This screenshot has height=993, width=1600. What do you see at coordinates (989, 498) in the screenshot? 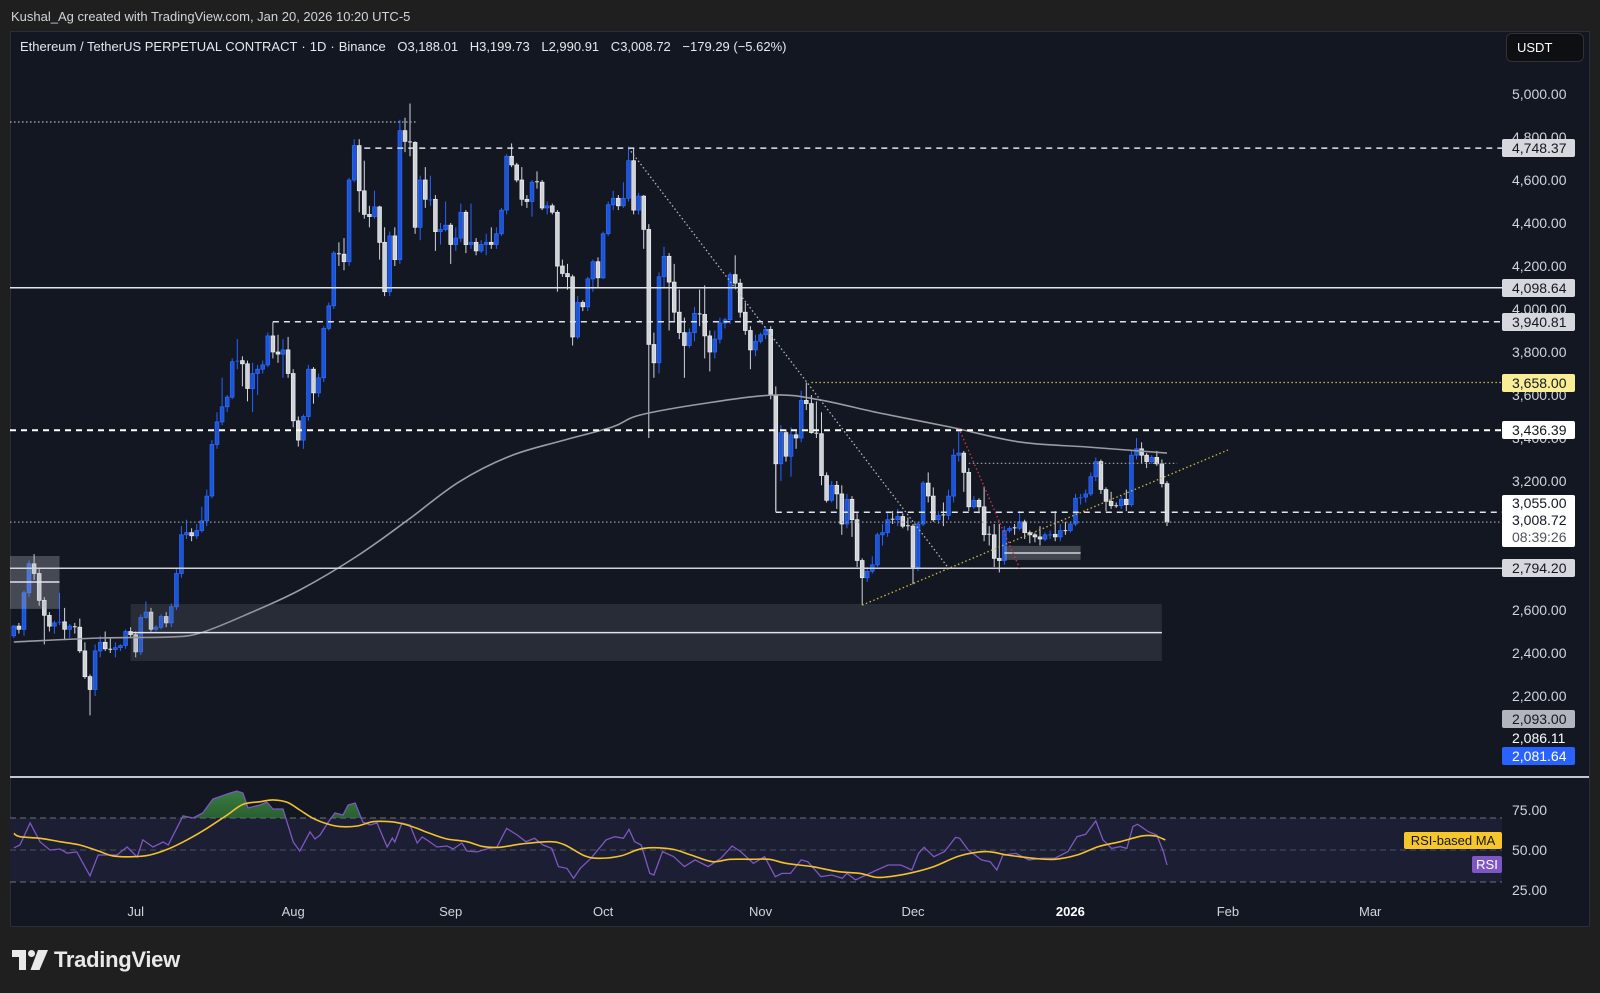
I see `red-trend-line` at bounding box center [989, 498].